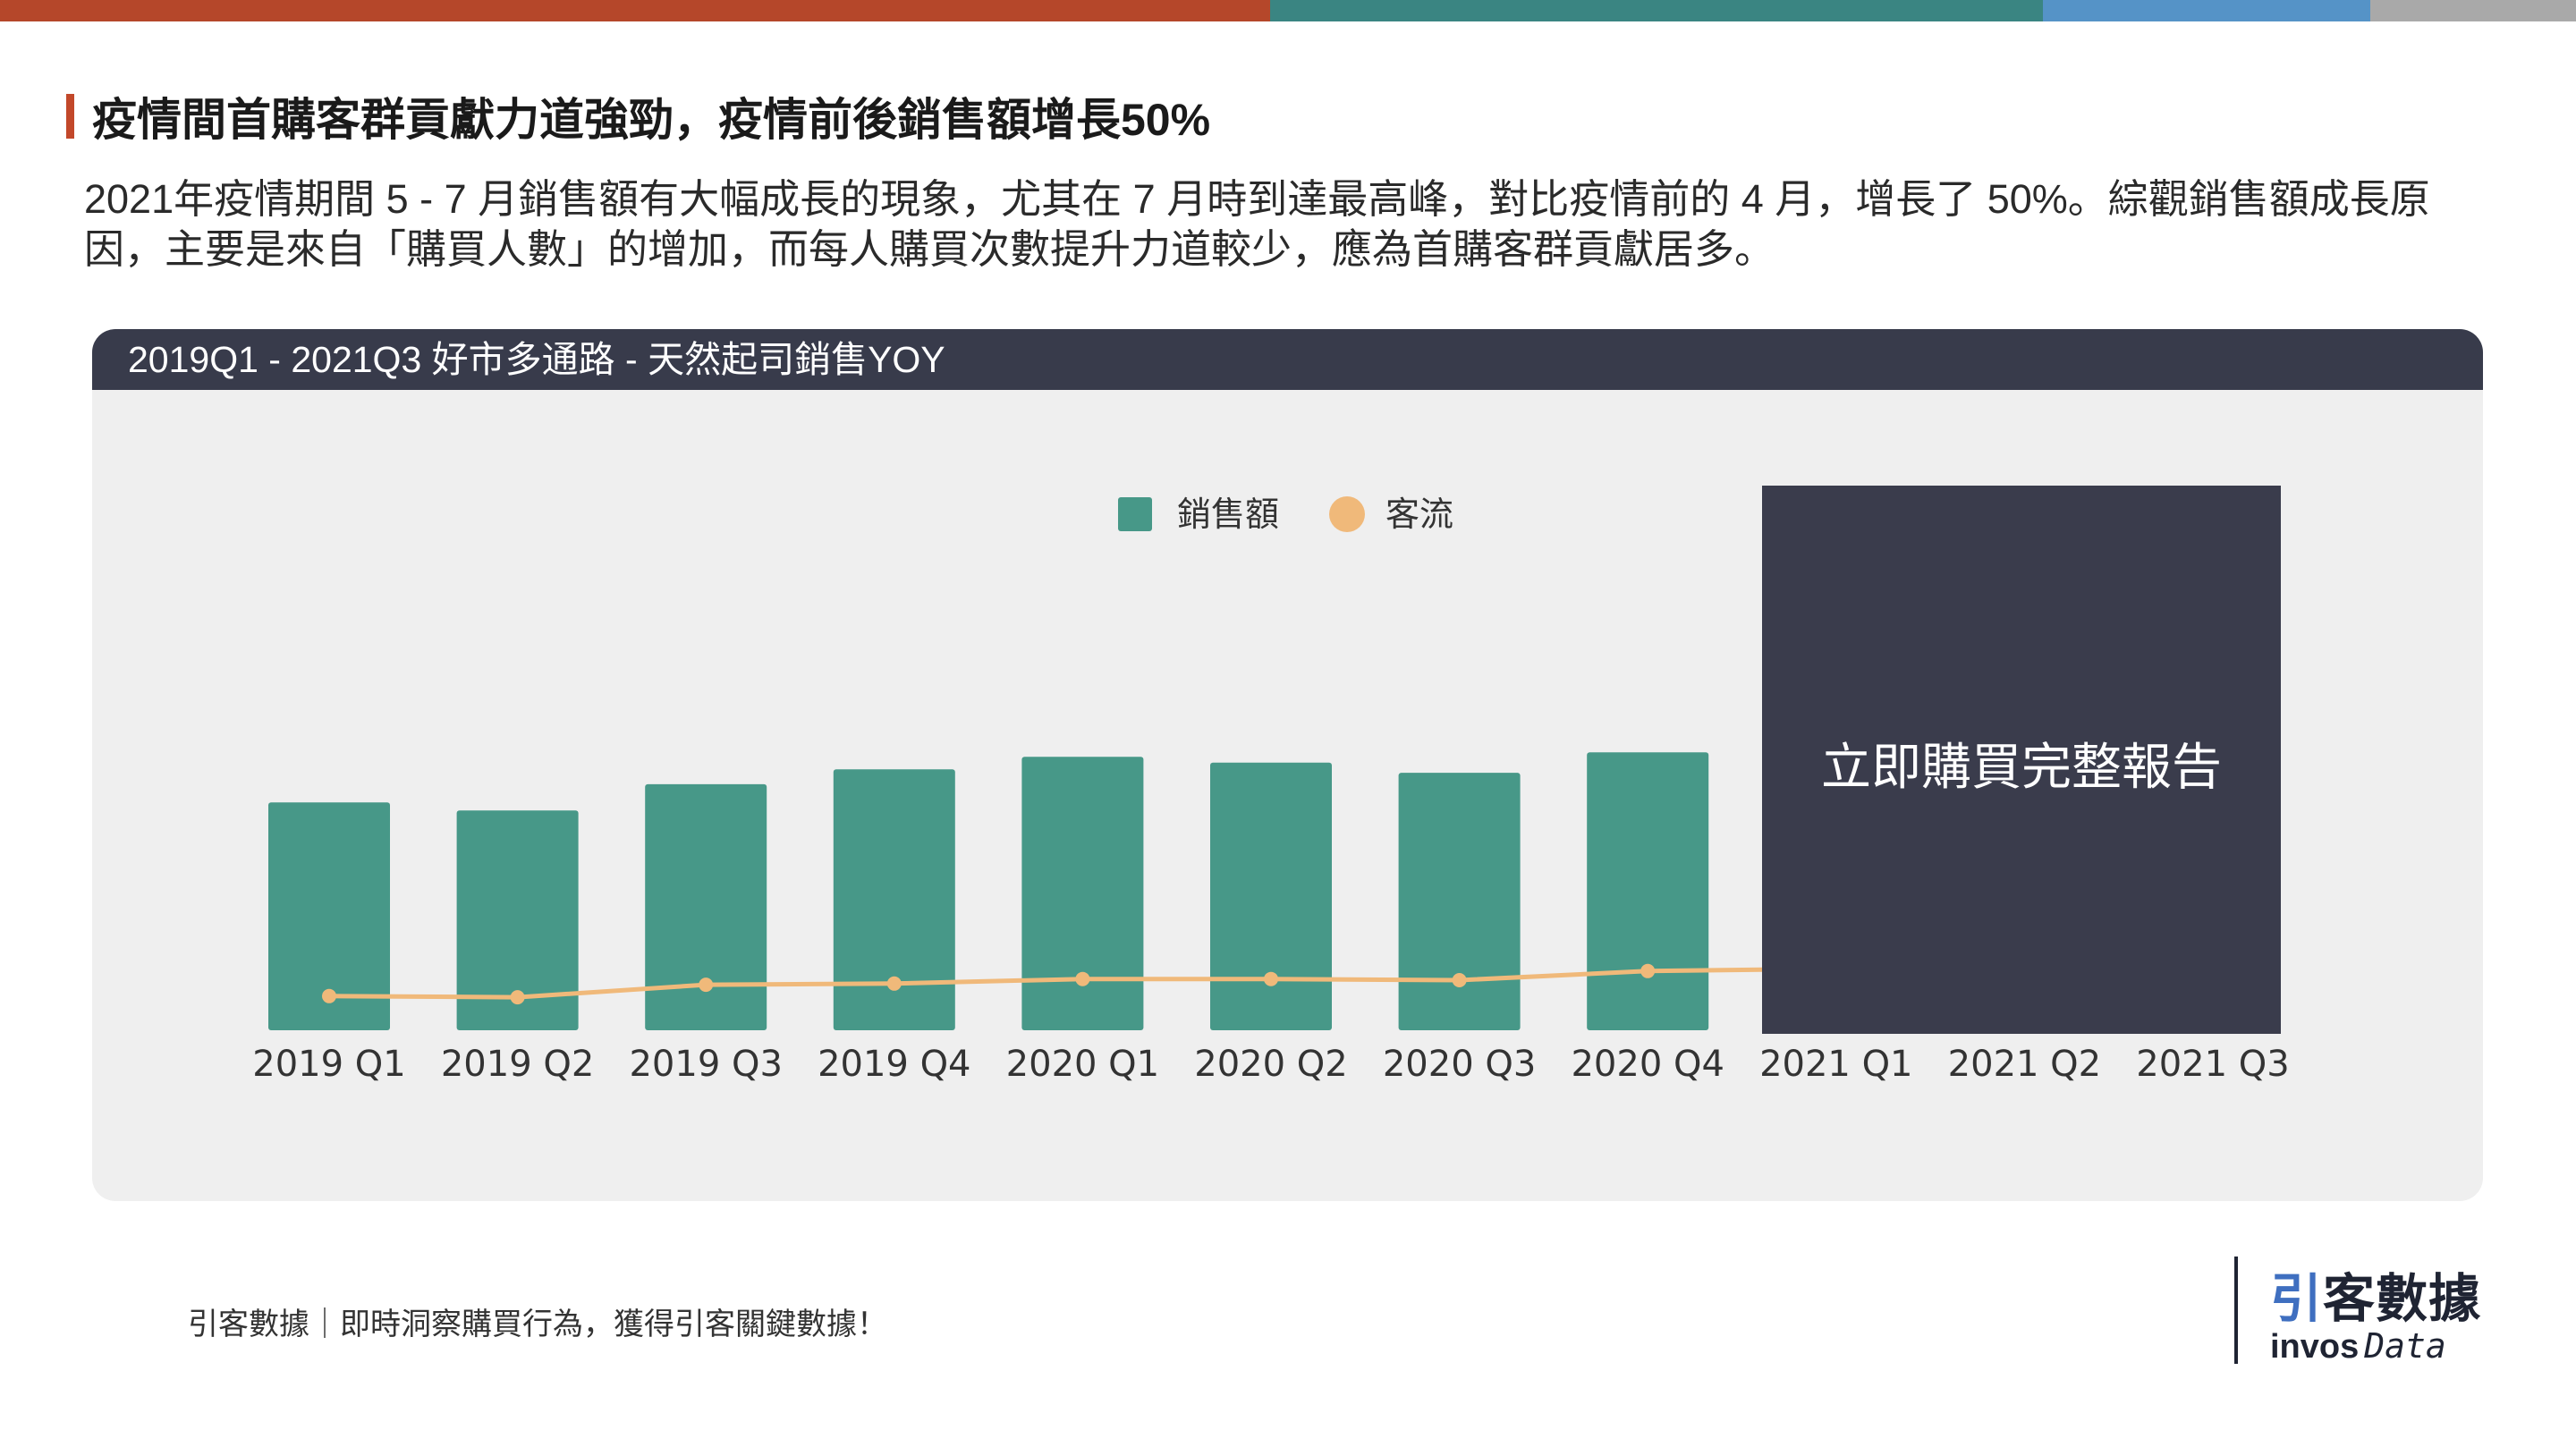 This screenshot has width=2576, height=1447. I want to click on legend-label-traffic: 客流, so click(1419, 514).